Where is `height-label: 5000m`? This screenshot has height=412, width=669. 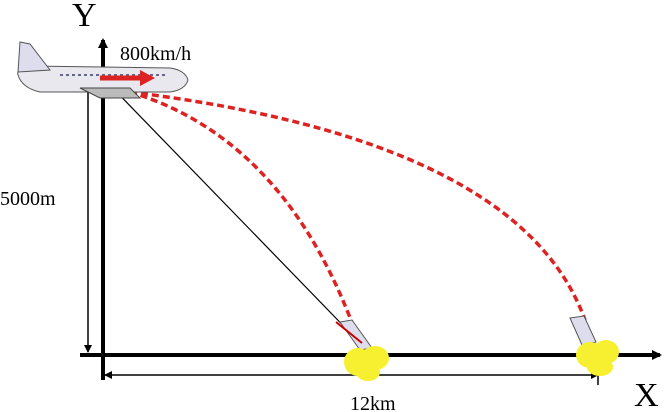 height-label: 5000m is located at coordinates (28, 199).